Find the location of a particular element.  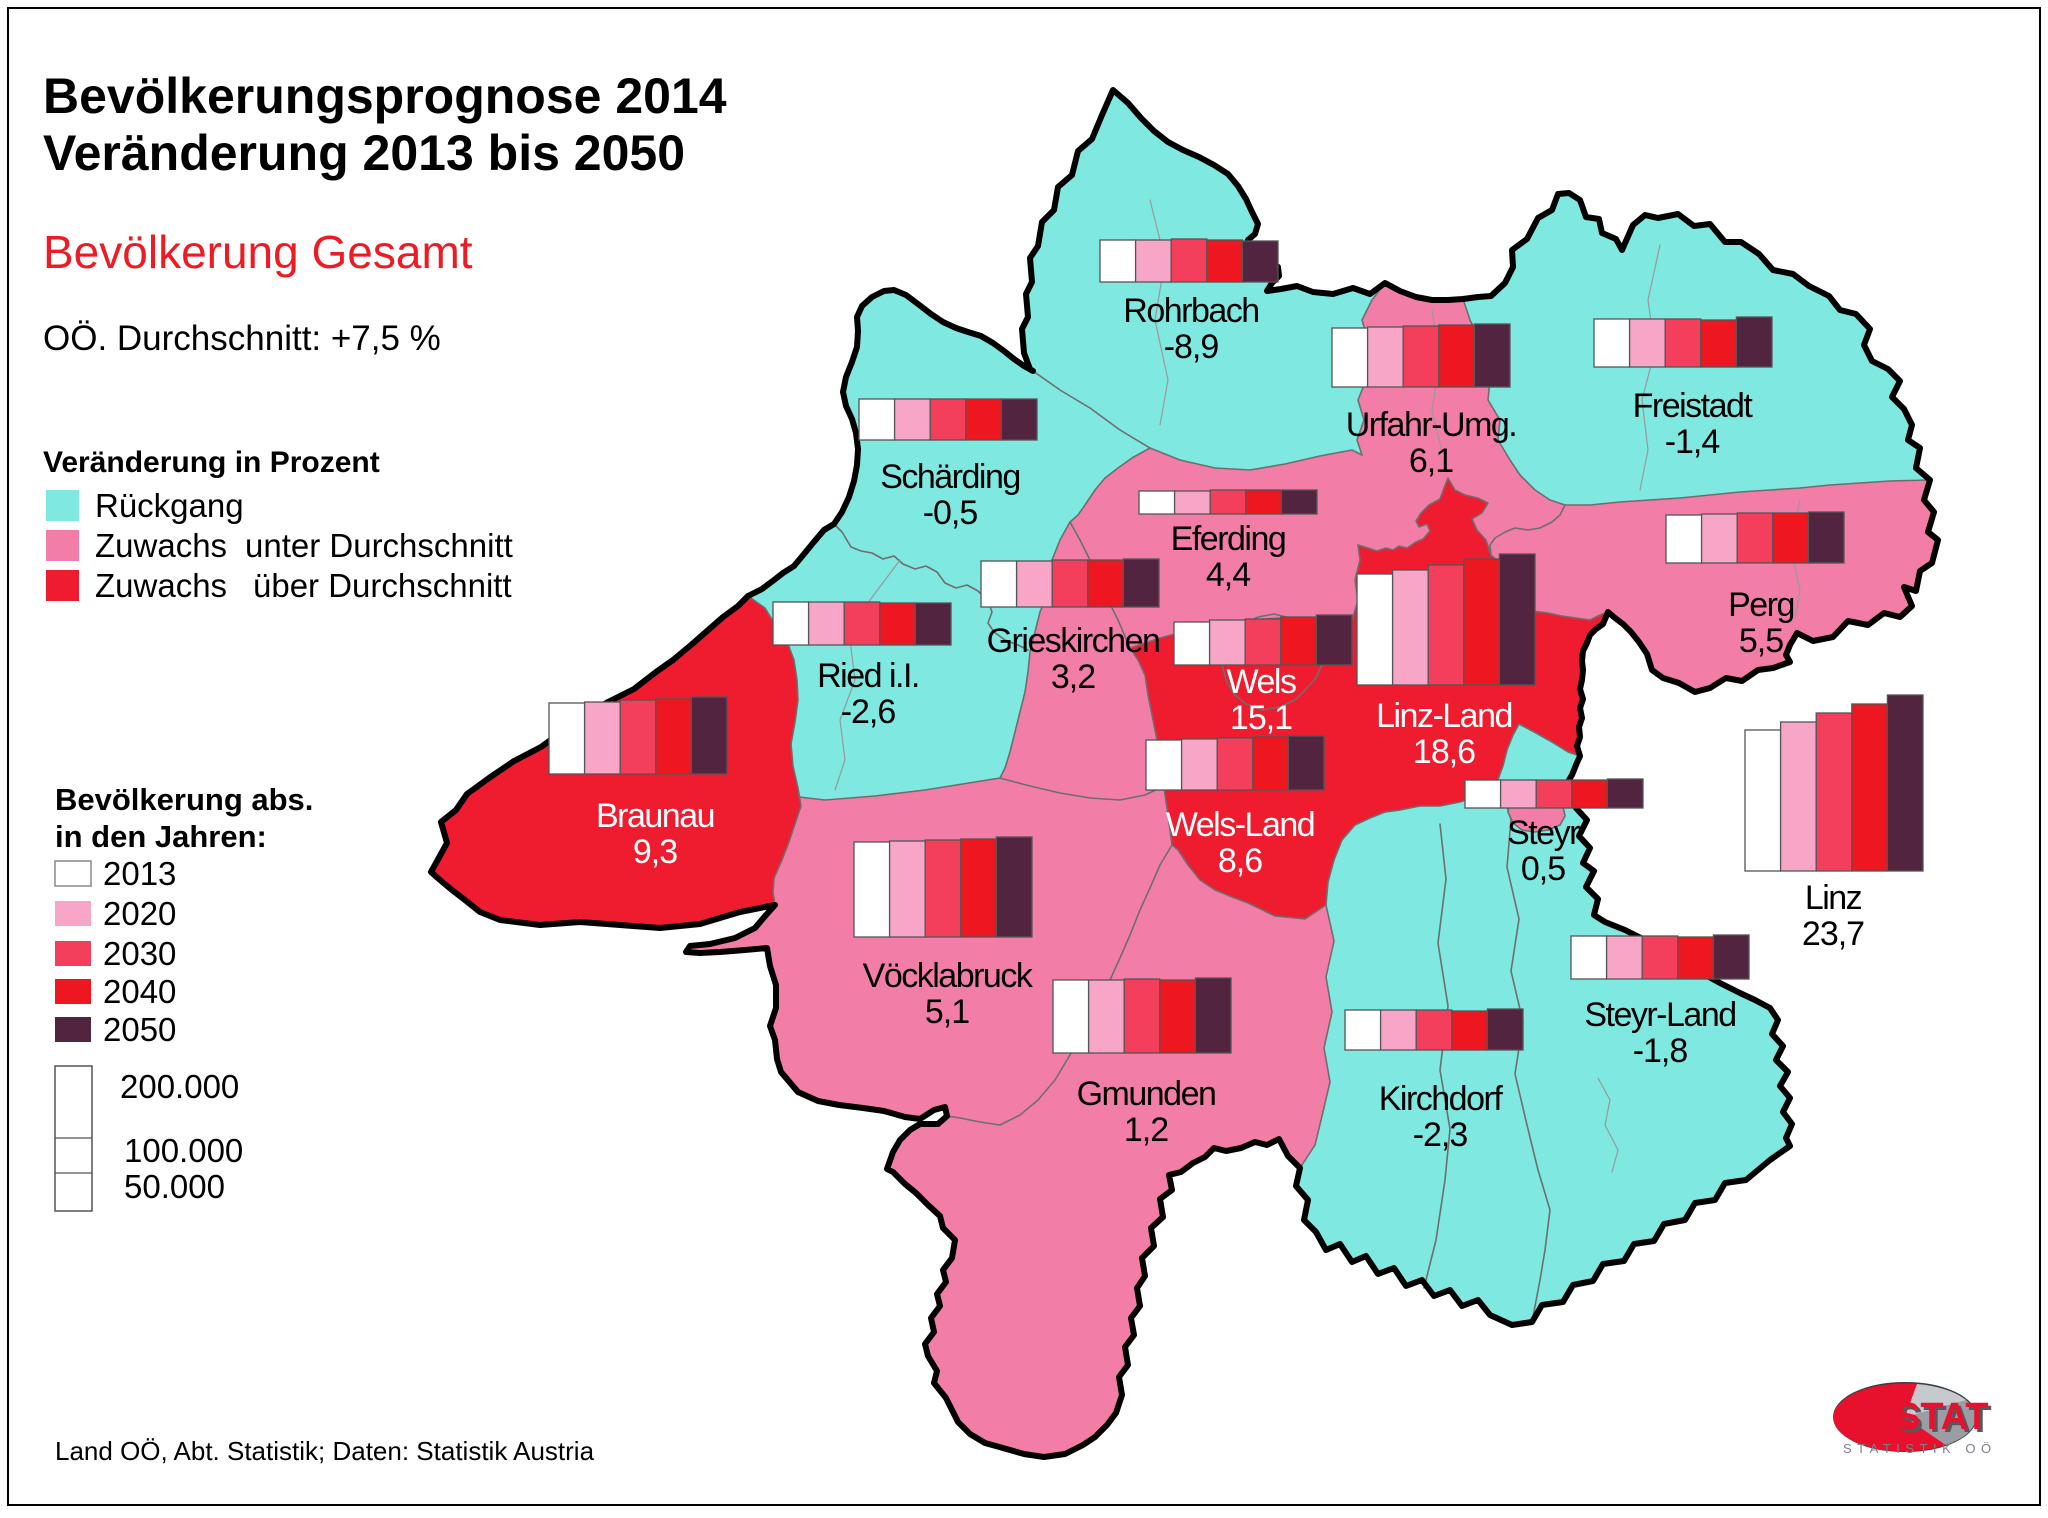

svg-text: Veränderung 2013 bis 2050 is located at coordinates (364, 153).